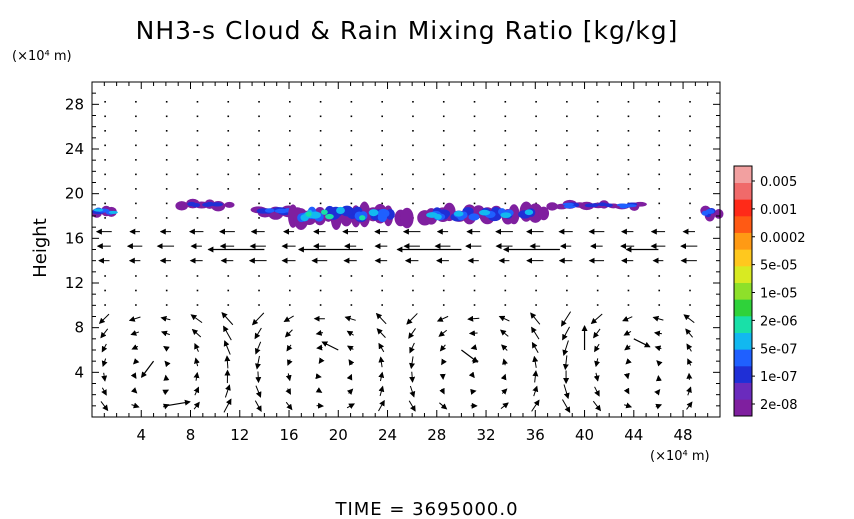 This screenshot has height=519, width=854. Describe the element at coordinates (779, 377) in the screenshot. I see `colorbar-label: 1e-07` at that location.